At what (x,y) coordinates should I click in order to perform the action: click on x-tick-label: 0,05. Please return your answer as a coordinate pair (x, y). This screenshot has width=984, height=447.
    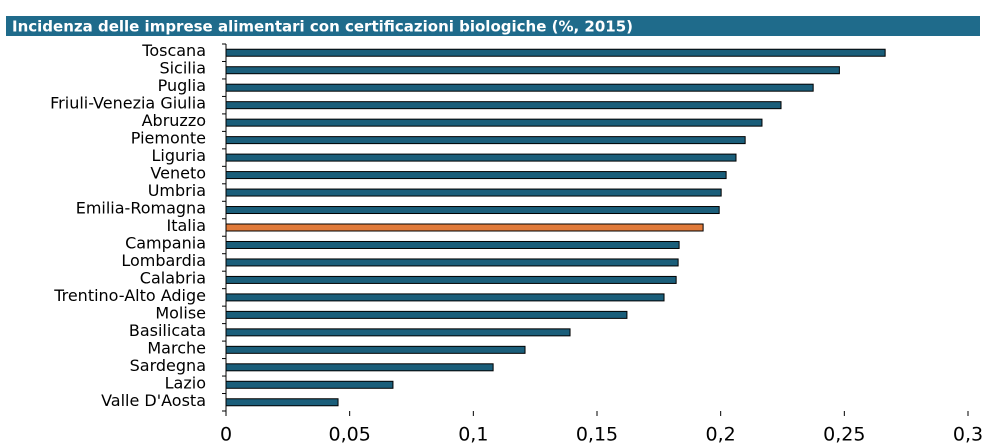
    Looking at the image, I should click on (350, 435).